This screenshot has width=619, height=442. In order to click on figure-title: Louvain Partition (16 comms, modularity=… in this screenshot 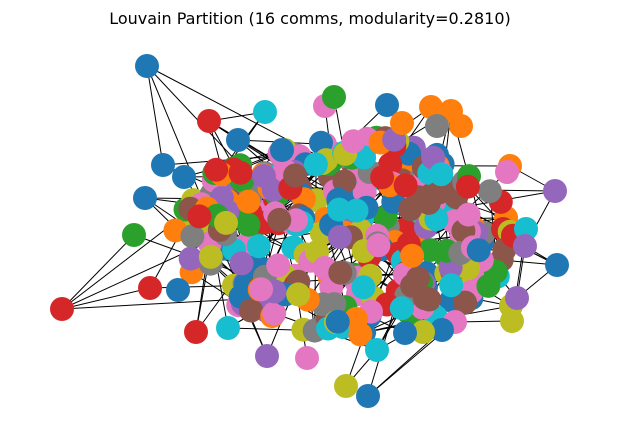, I will do `click(310, 18)`.